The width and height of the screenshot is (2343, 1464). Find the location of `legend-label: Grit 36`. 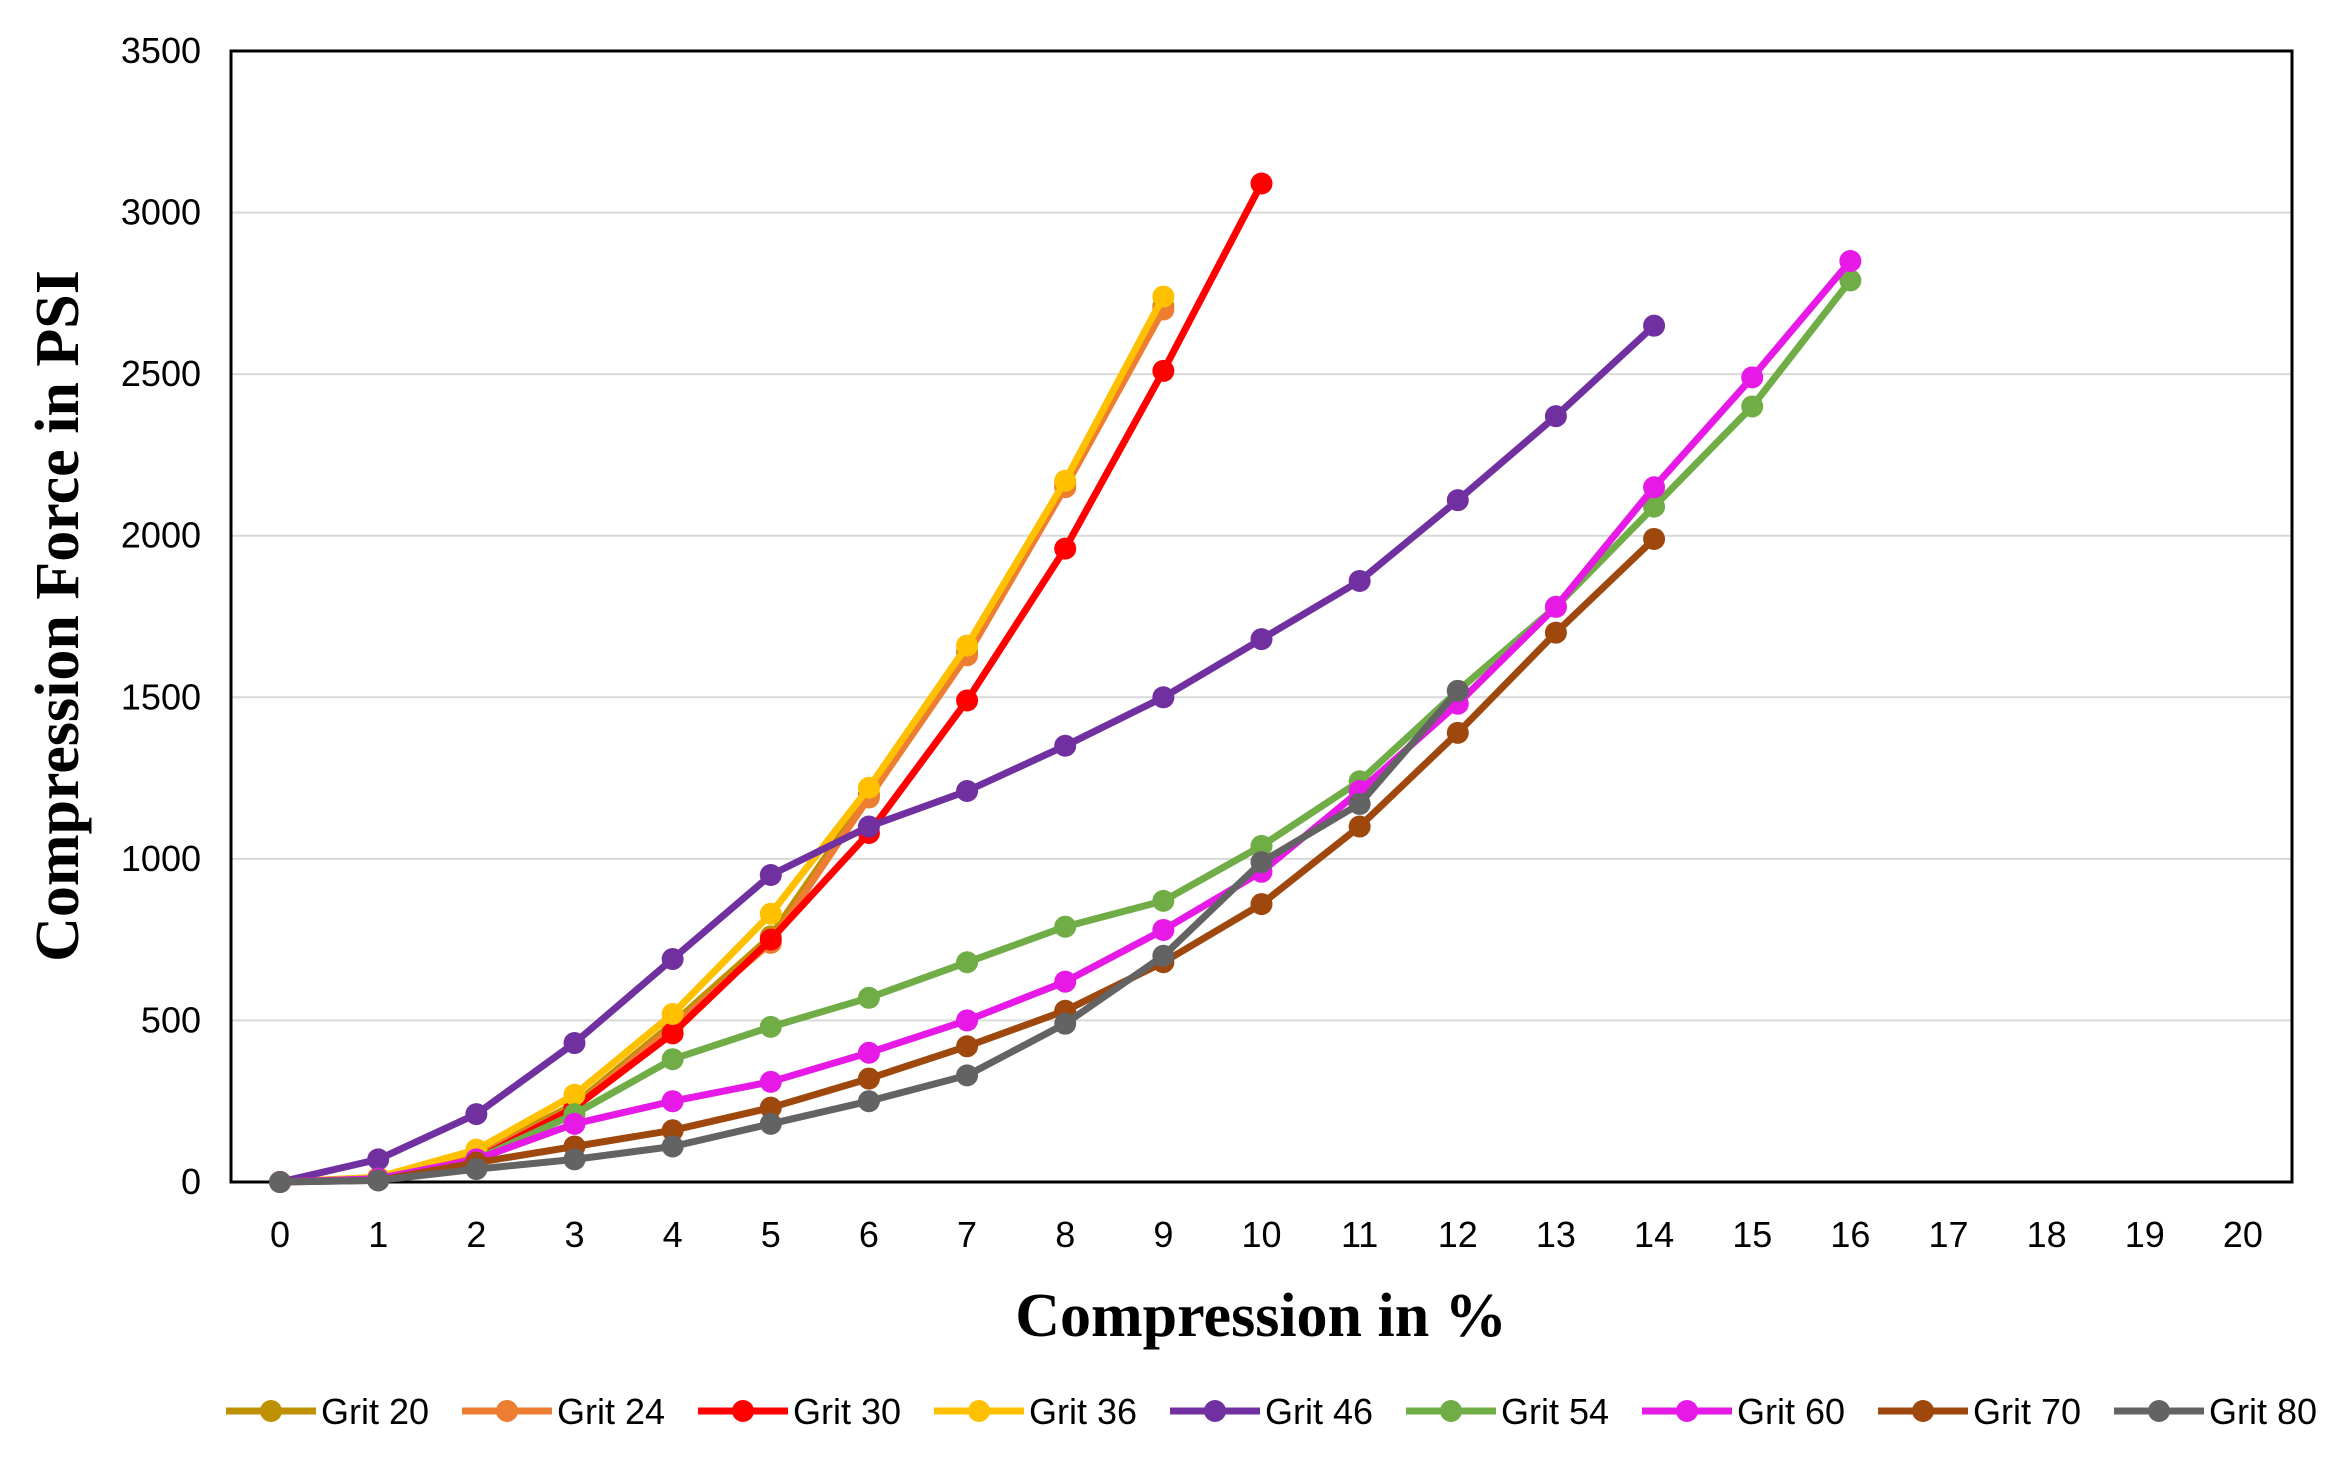

legend-label: Grit 36 is located at coordinates (1083, 1411).